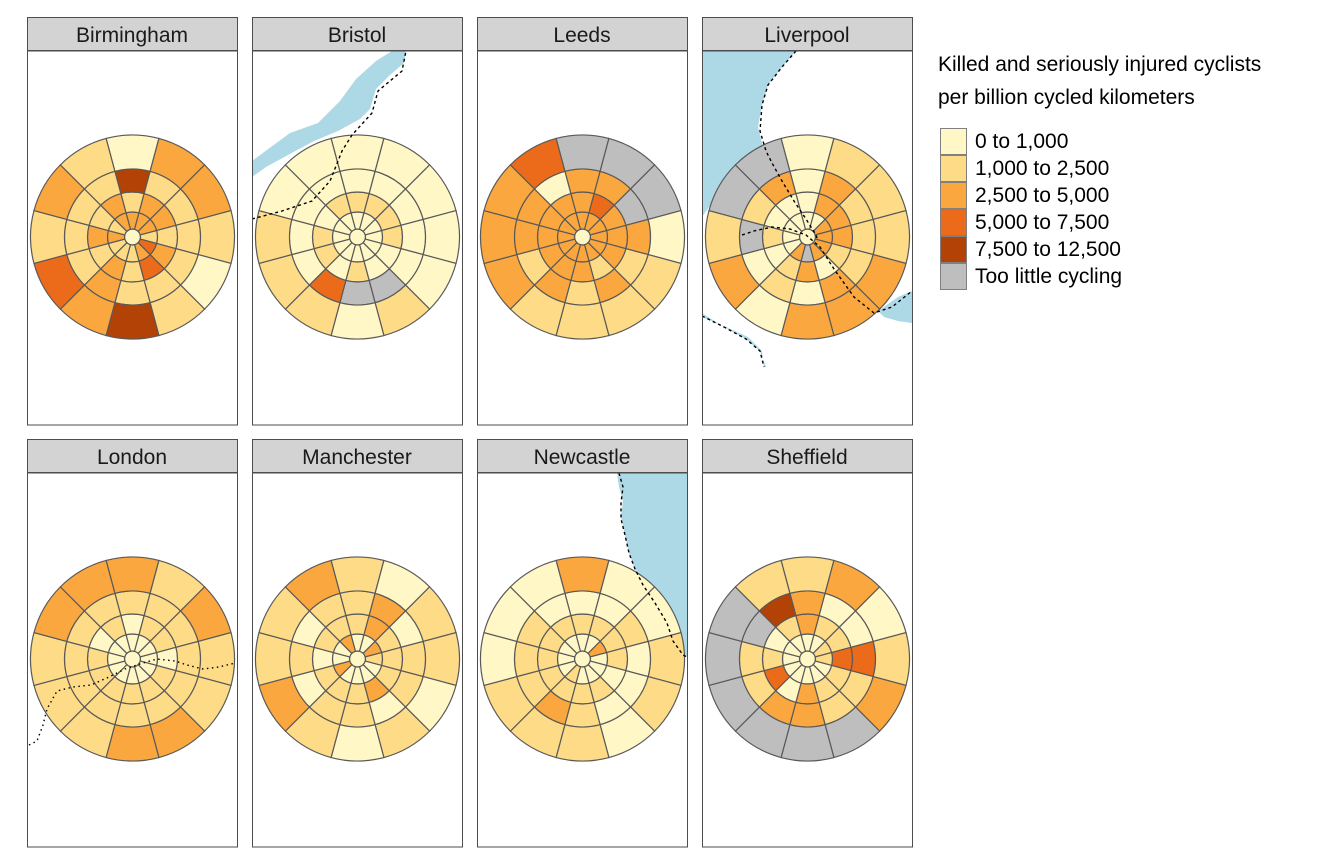 This screenshot has width=1344, height=865. I want to click on panel-title: Newcastle, so click(582, 457).